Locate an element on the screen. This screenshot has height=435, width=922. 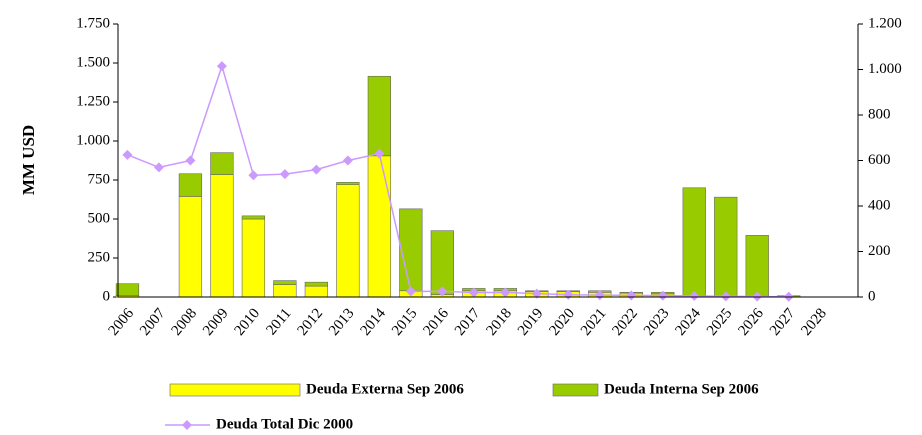
y2-tick-label: 1.200 is located at coordinates (885, 23).